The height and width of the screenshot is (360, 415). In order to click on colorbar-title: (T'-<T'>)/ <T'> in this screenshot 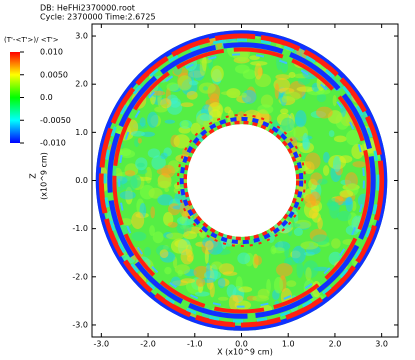, I will do `click(31, 40)`.